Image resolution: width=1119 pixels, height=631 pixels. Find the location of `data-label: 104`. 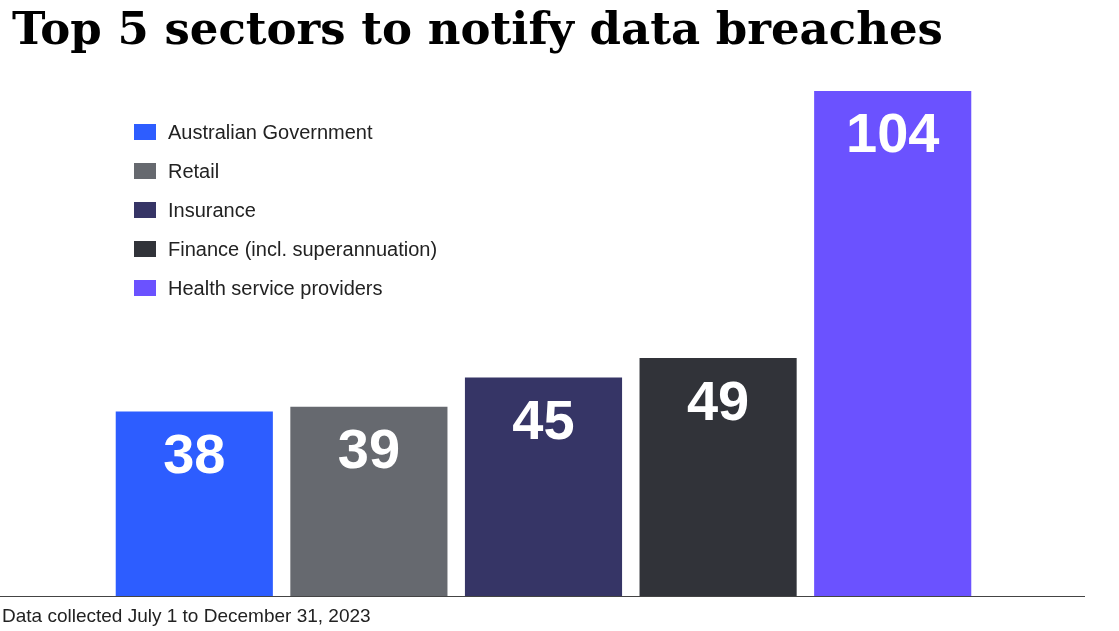

data-label: 104 is located at coordinates (892, 133).